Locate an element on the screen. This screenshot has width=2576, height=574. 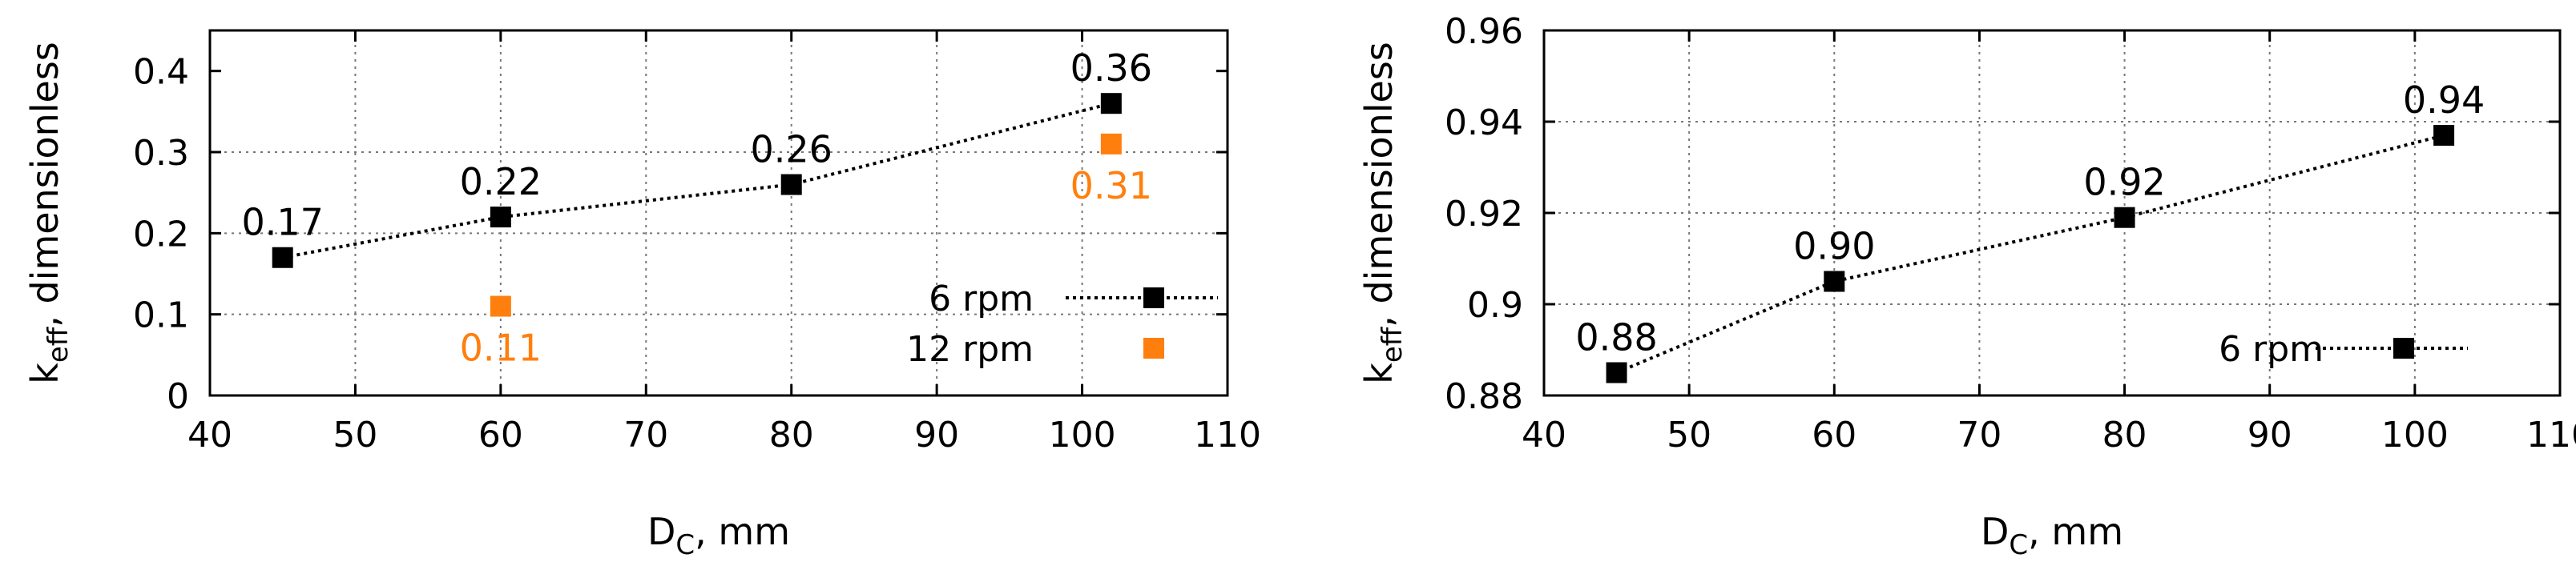
data-label: 0.17 is located at coordinates (283, 222).